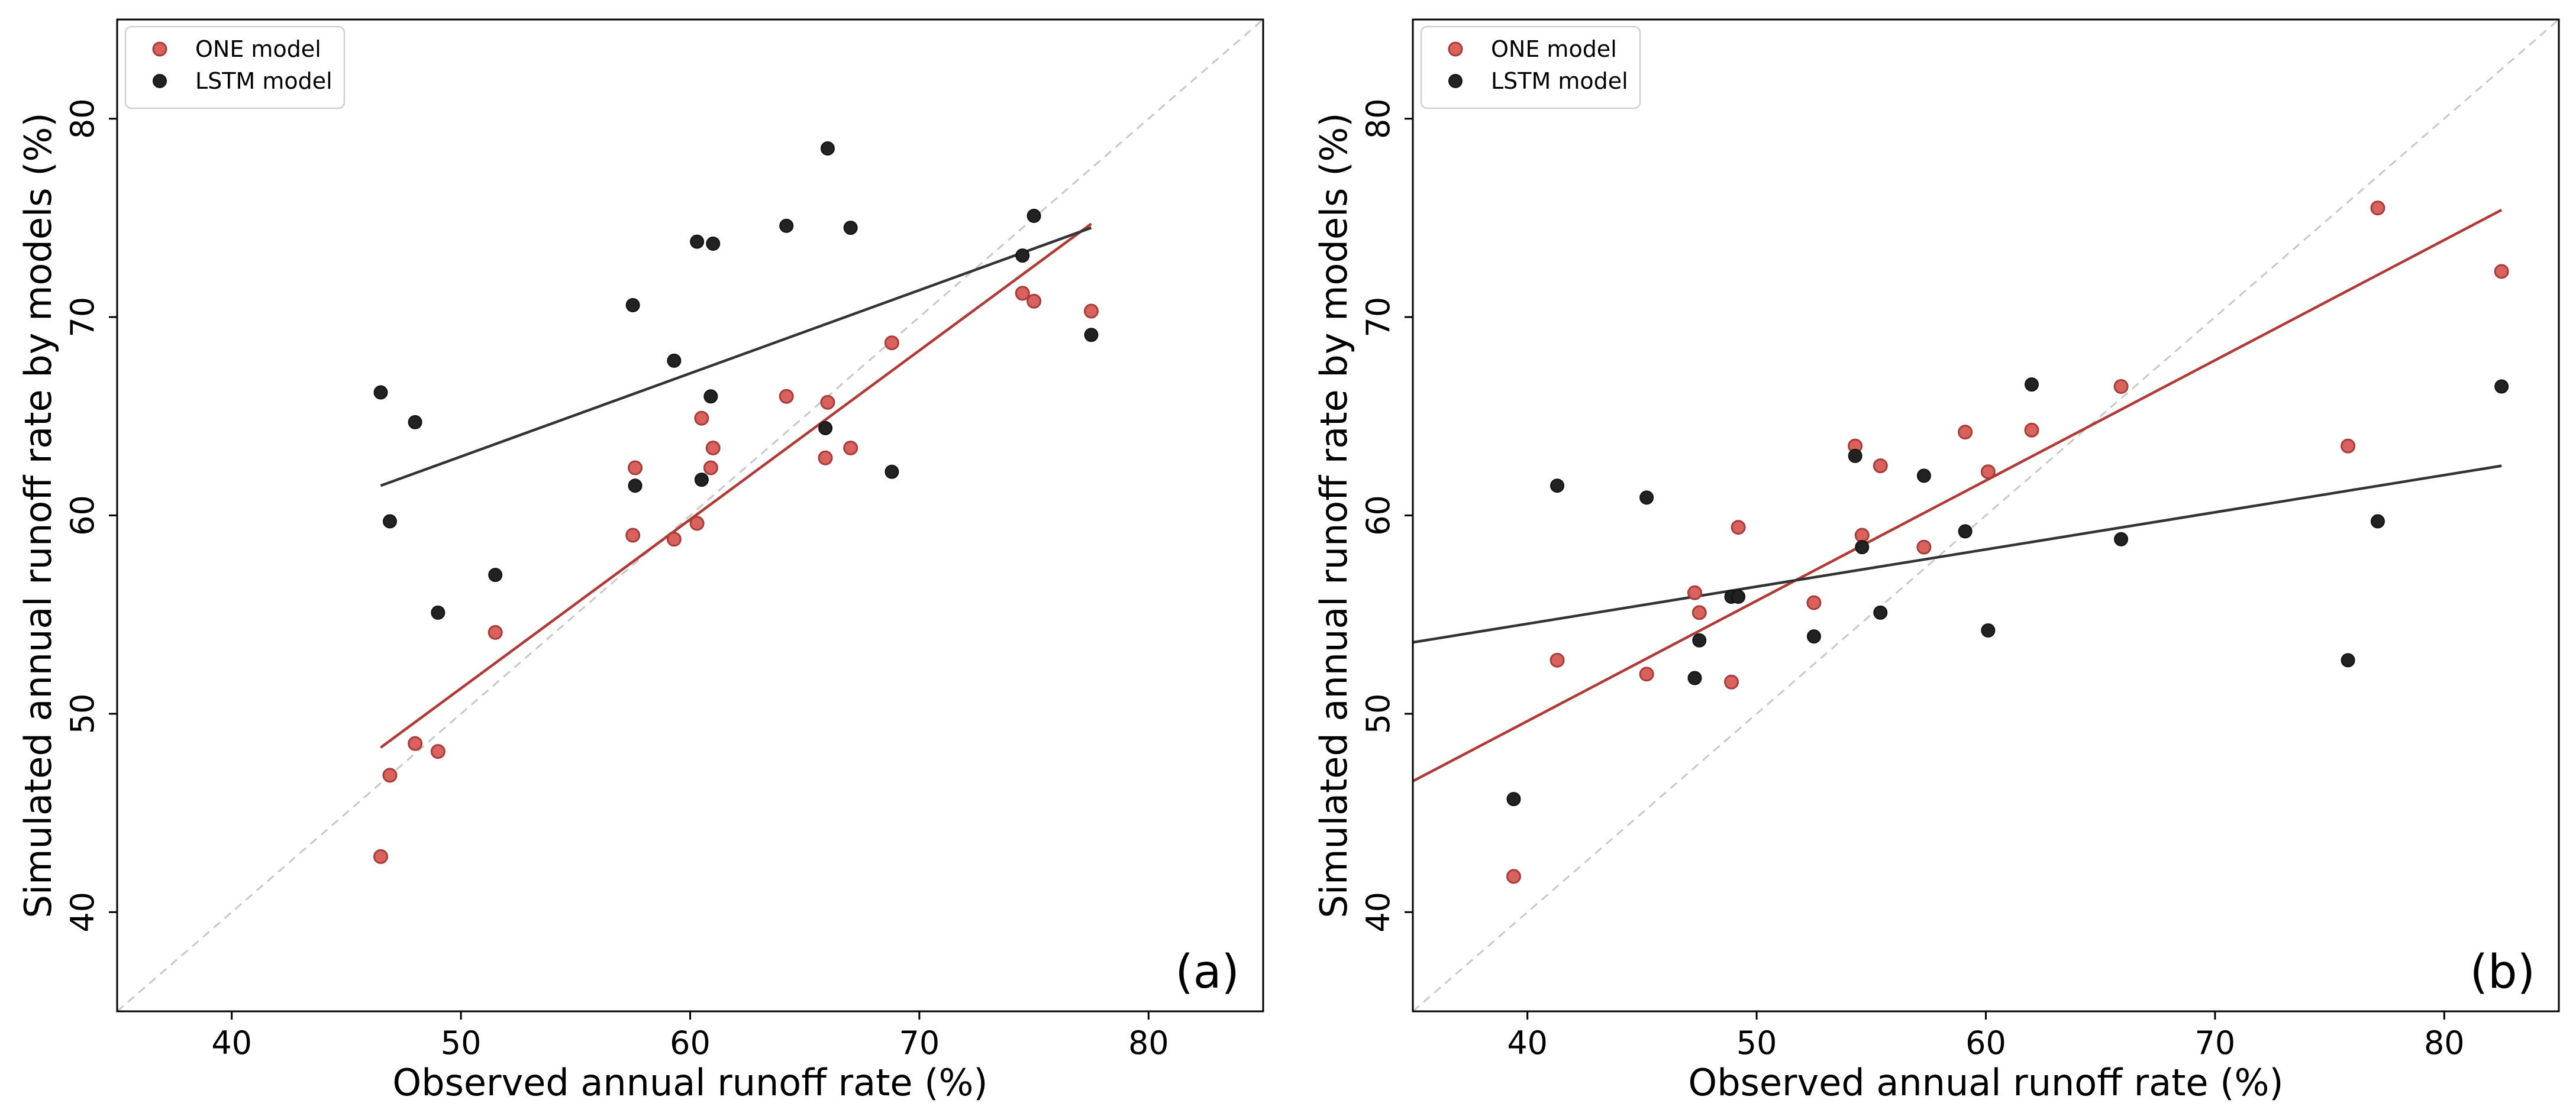  What do you see at coordinates (1207, 972) in the screenshot?
I see `panel-label: (a)` at bounding box center [1207, 972].